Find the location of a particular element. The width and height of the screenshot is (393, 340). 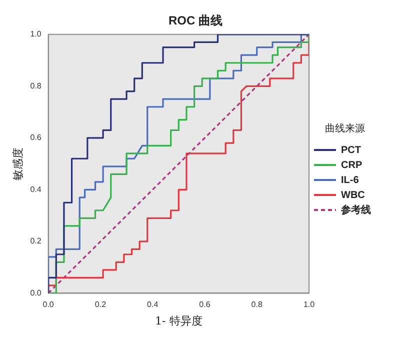

legend-title: 曲线来源 is located at coordinates (345, 128).